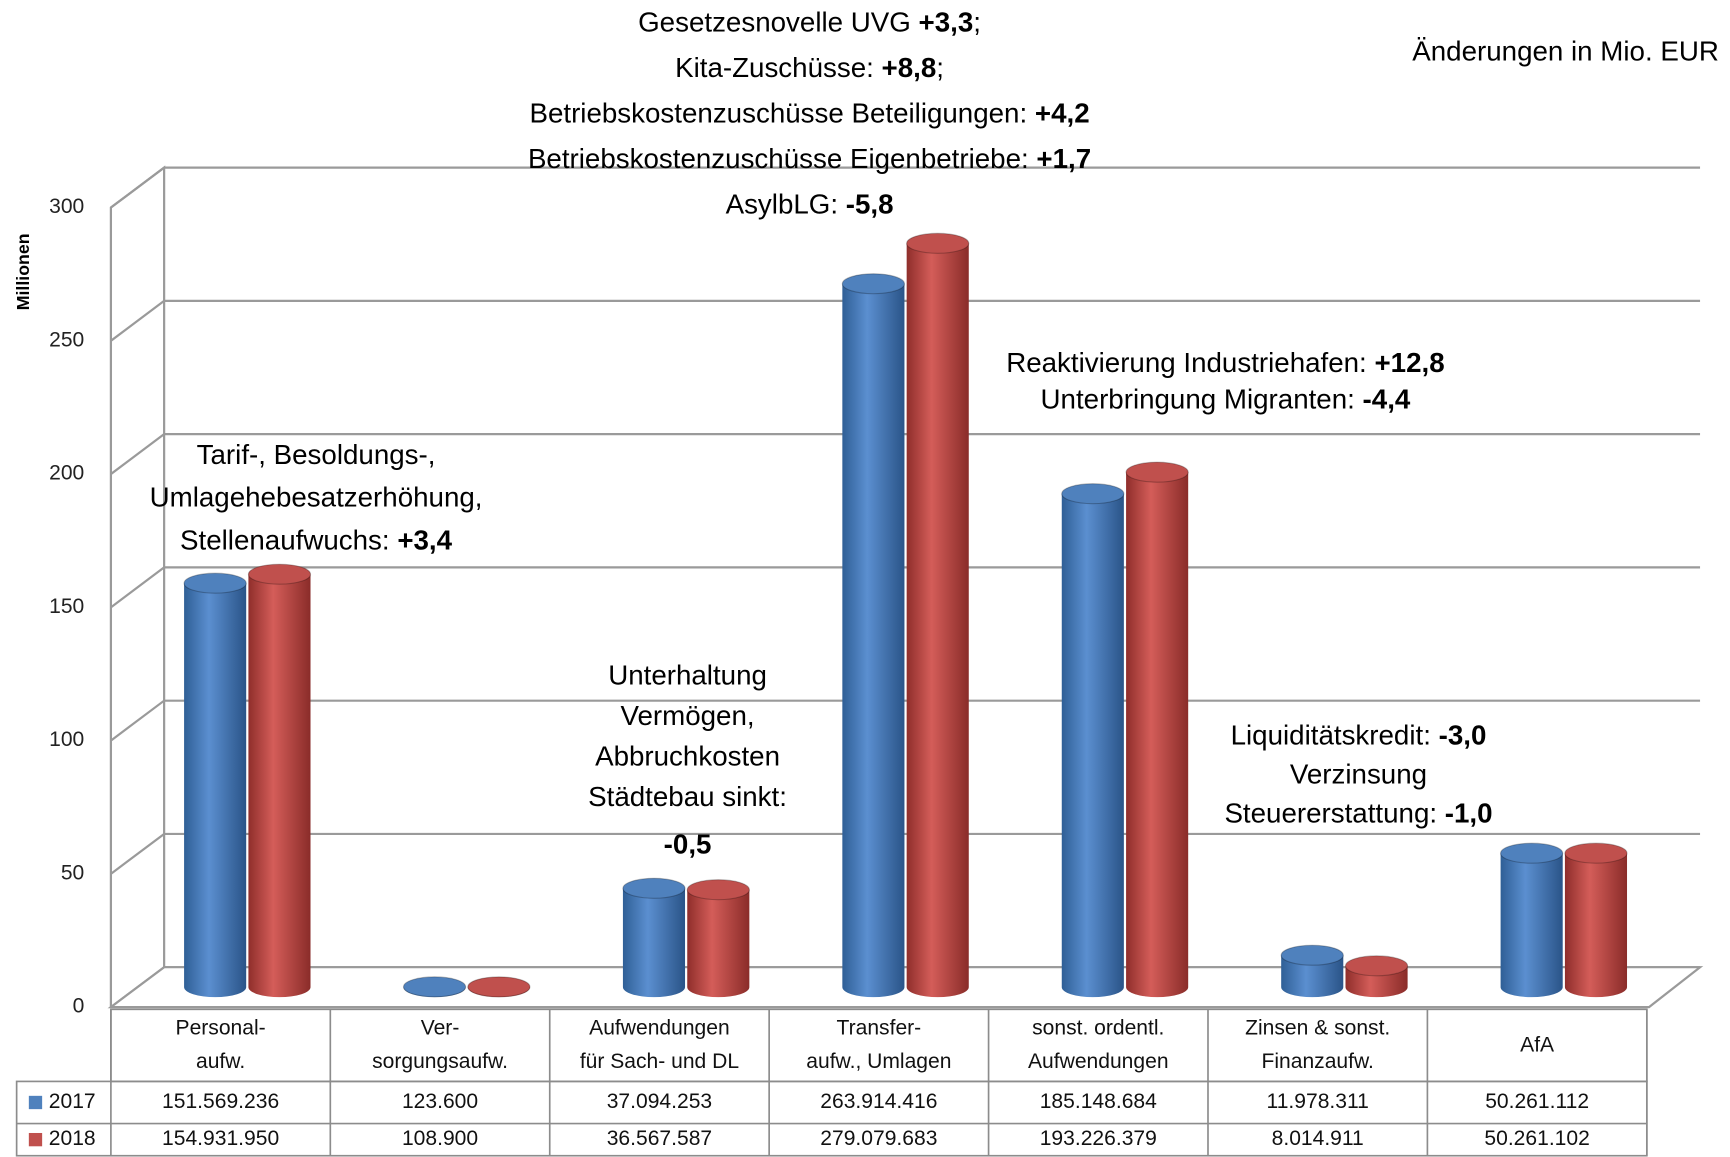 The height and width of the screenshot is (1157, 1730). I want to click on annotation-text: +3,3, so click(946, 22).